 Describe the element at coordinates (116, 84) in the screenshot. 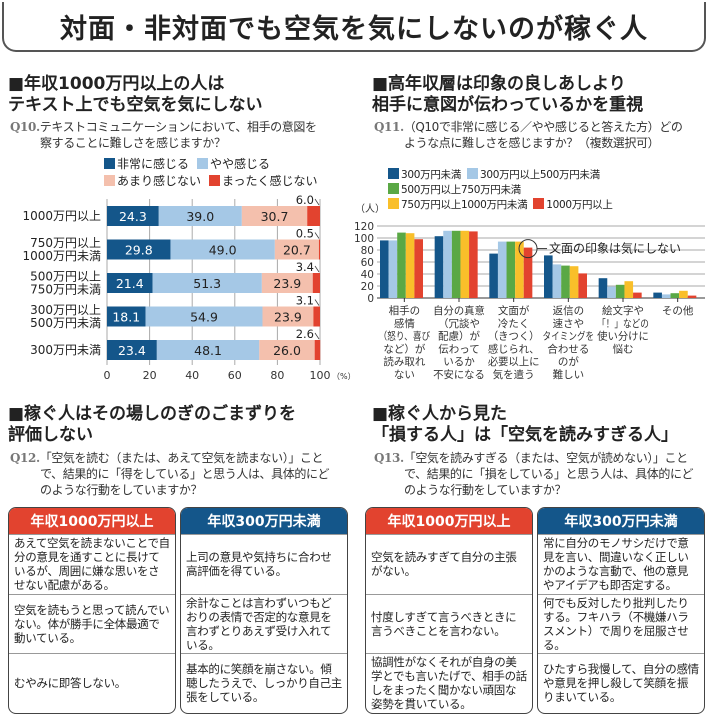

I see `heading-line: ■年収1000万円以上の人は` at that location.